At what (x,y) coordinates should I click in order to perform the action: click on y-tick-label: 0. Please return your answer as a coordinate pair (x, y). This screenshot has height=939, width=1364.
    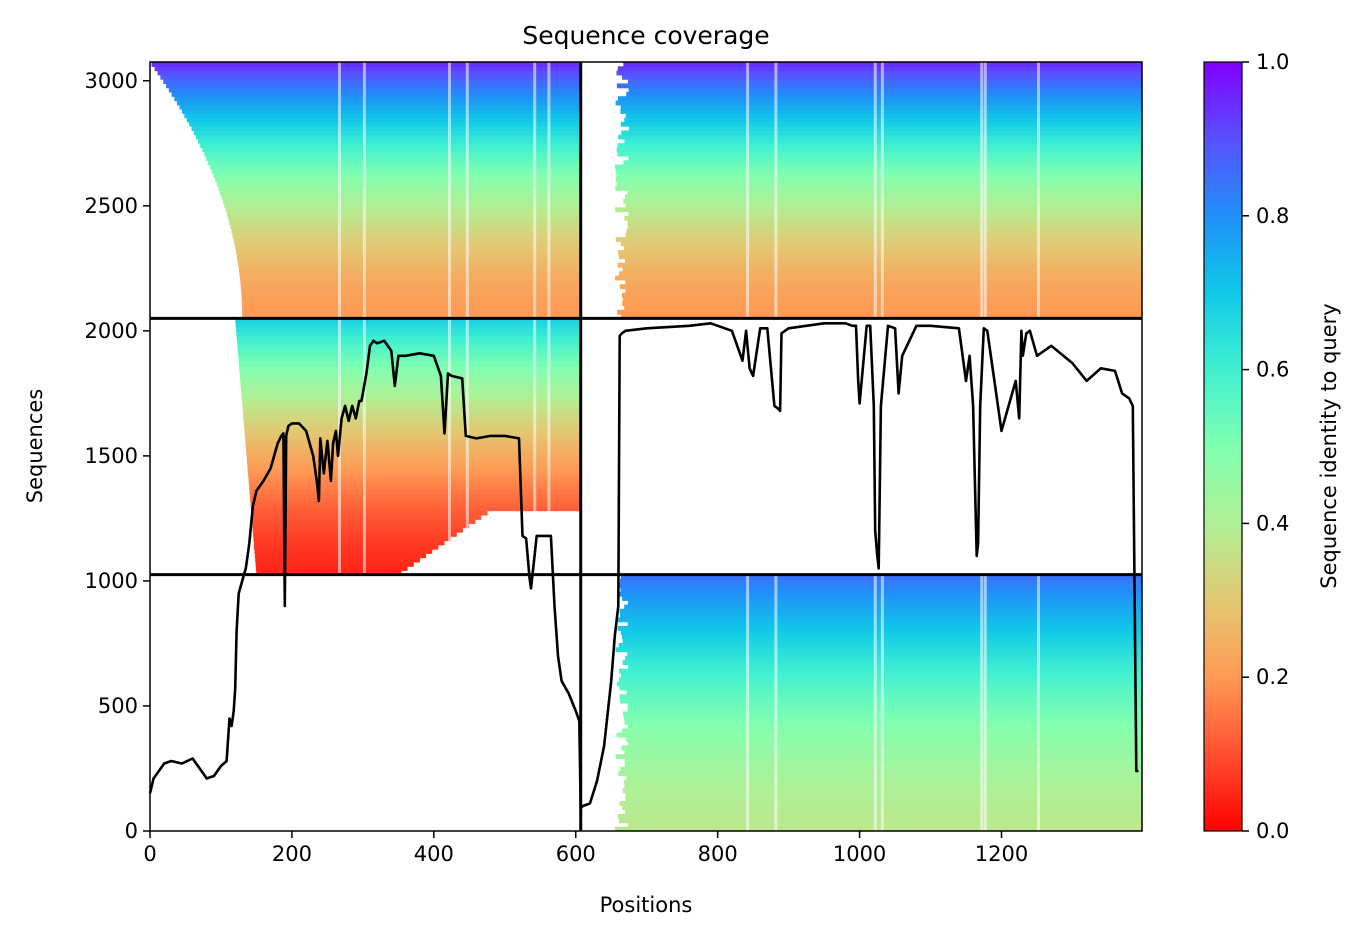
    Looking at the image, I should click on (131, 831).